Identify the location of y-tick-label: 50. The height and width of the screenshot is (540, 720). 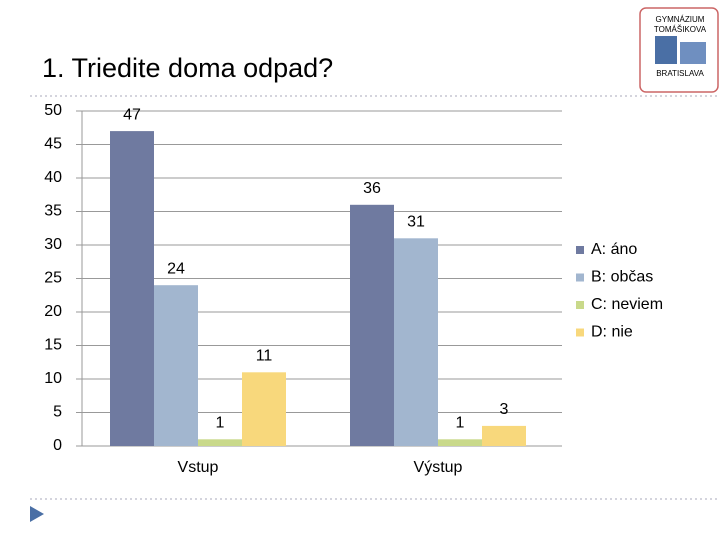
(53, 110).